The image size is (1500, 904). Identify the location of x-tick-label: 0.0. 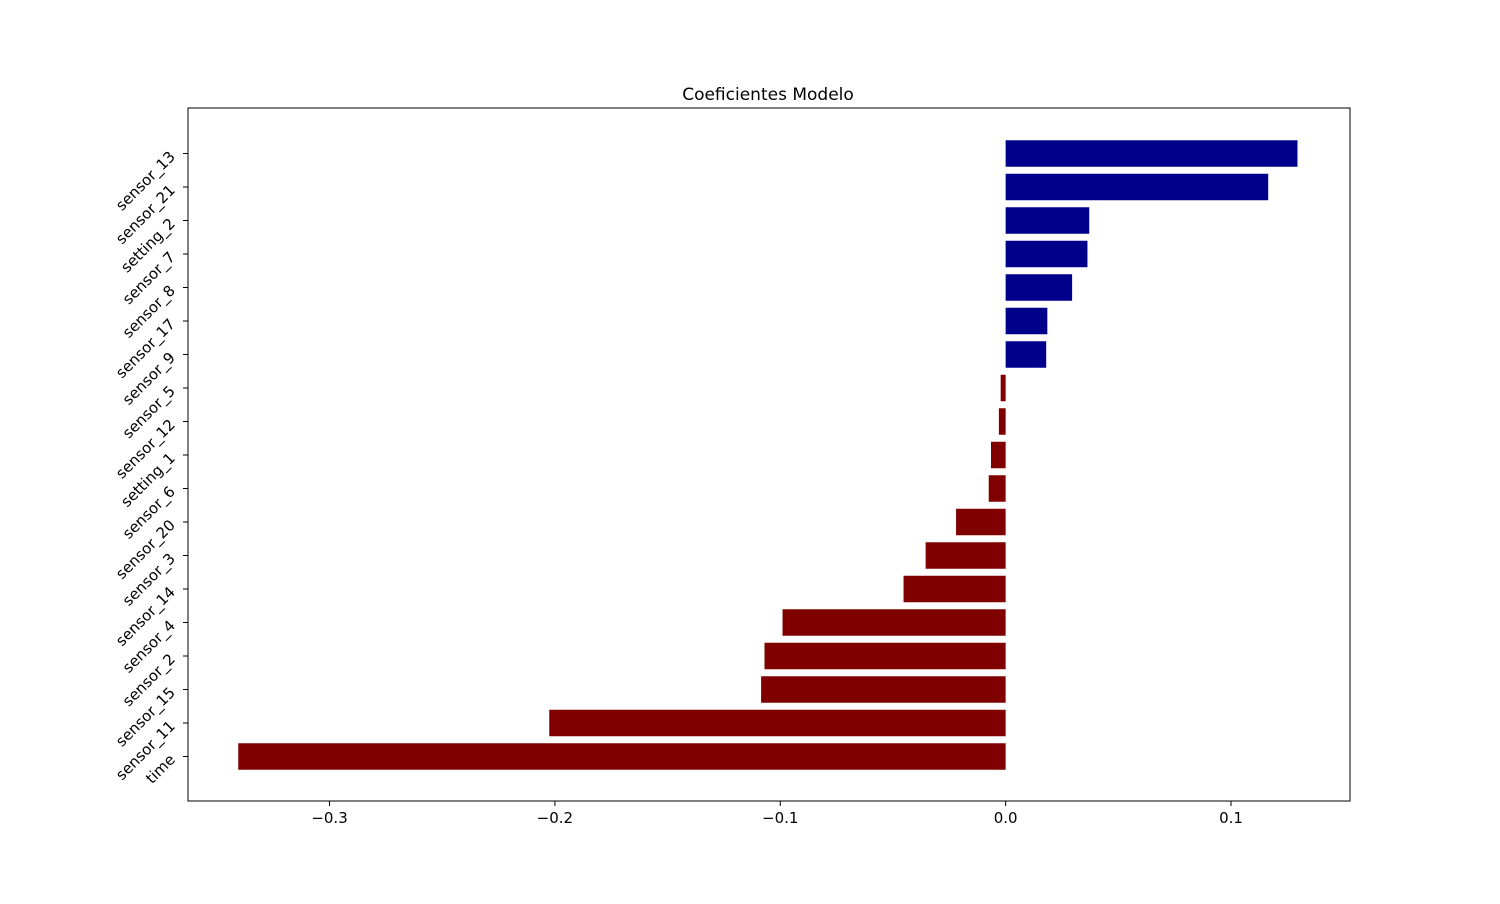
(1006, 818).